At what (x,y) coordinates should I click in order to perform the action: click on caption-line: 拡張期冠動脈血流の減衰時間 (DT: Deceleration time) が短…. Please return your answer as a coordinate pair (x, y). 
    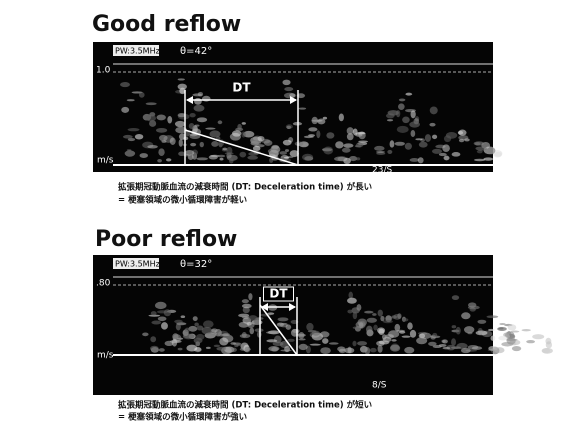
    Looking at the image, I should click on (245, 405).